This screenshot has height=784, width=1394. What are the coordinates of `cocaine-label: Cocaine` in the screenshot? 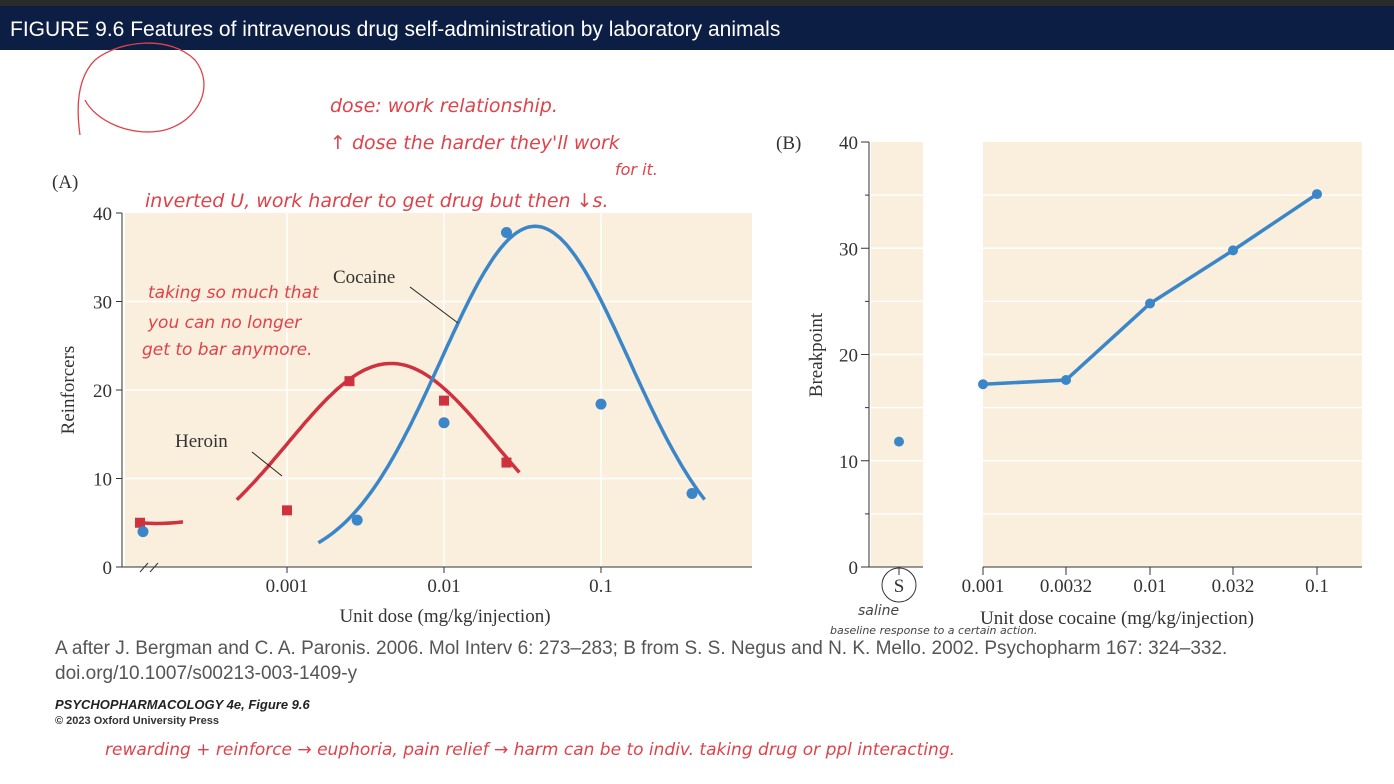 It's located at (364, 277).